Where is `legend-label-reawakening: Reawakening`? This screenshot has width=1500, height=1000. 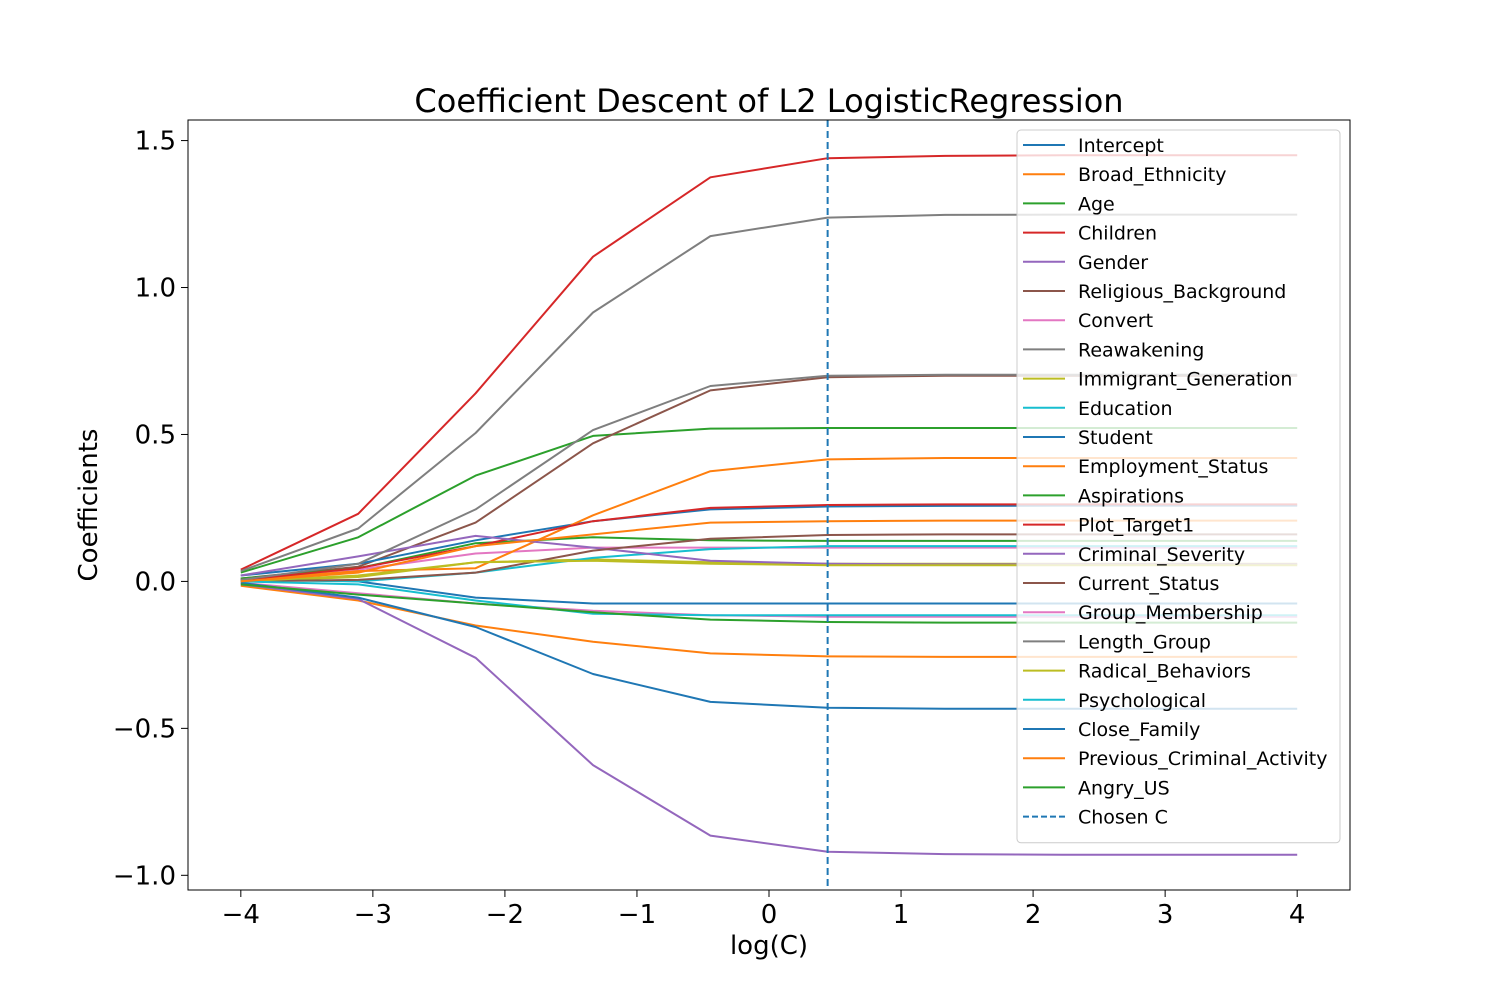 legend-label-reawakening: Reawakening is located at coordinates (1141, 350).